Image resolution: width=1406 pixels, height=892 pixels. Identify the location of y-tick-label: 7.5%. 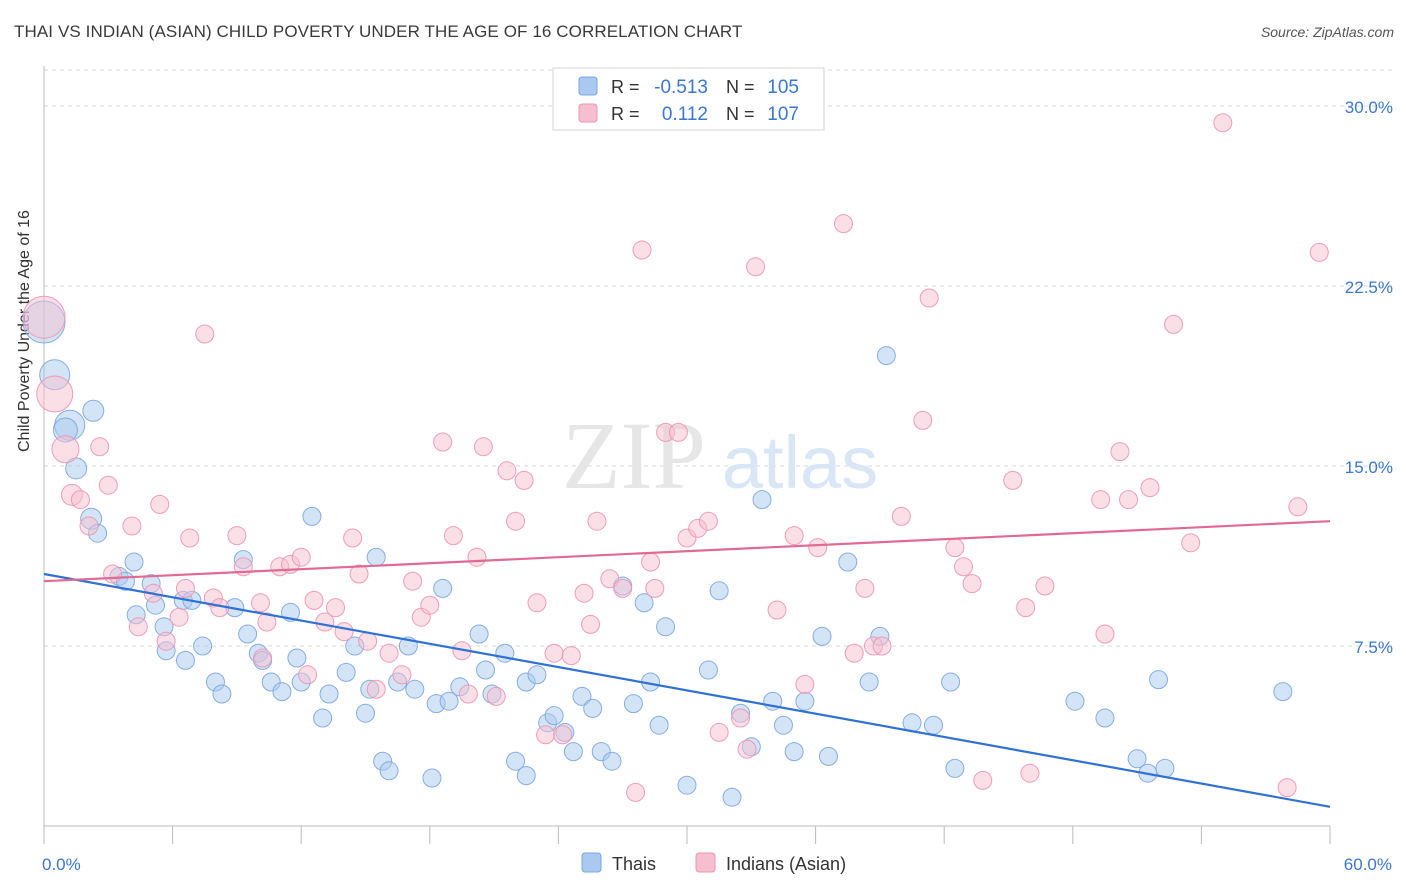
(1373, 647).